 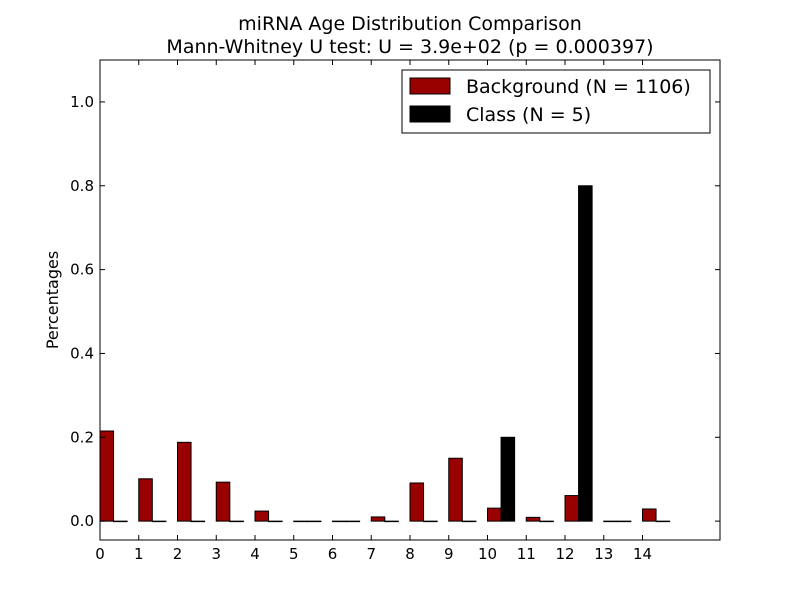 I want to click on legend-label-background: Background (N = 1106), so click(x=578, y=87).